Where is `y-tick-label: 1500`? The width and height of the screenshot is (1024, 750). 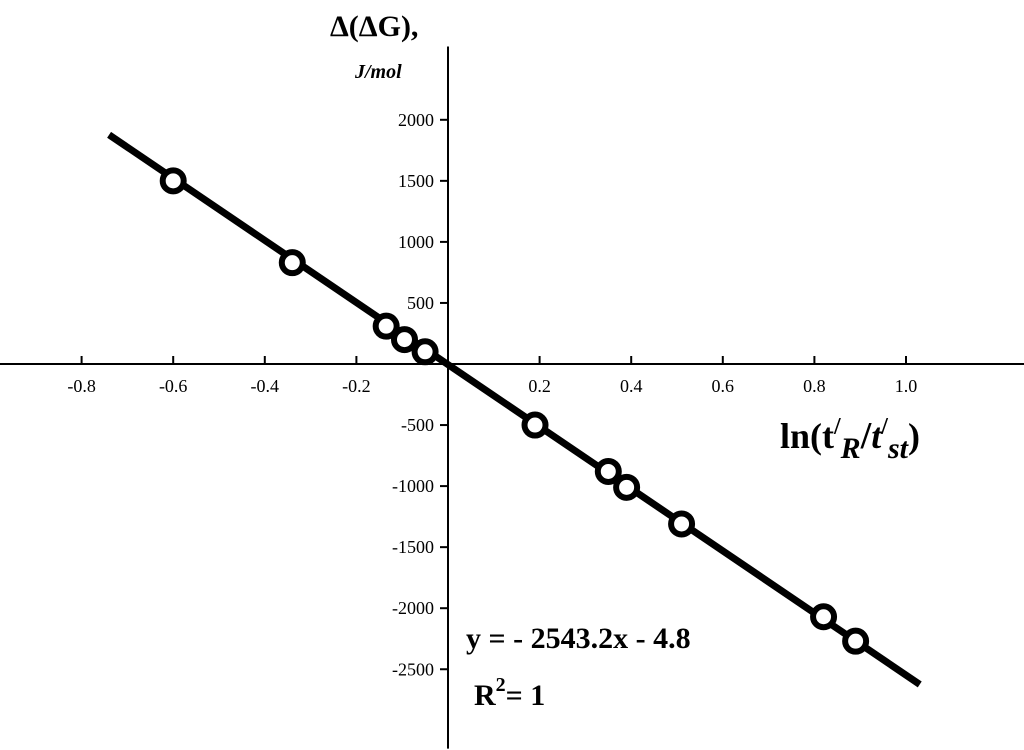 y-tick-label: 1500 is located at coordinates (416, 181).